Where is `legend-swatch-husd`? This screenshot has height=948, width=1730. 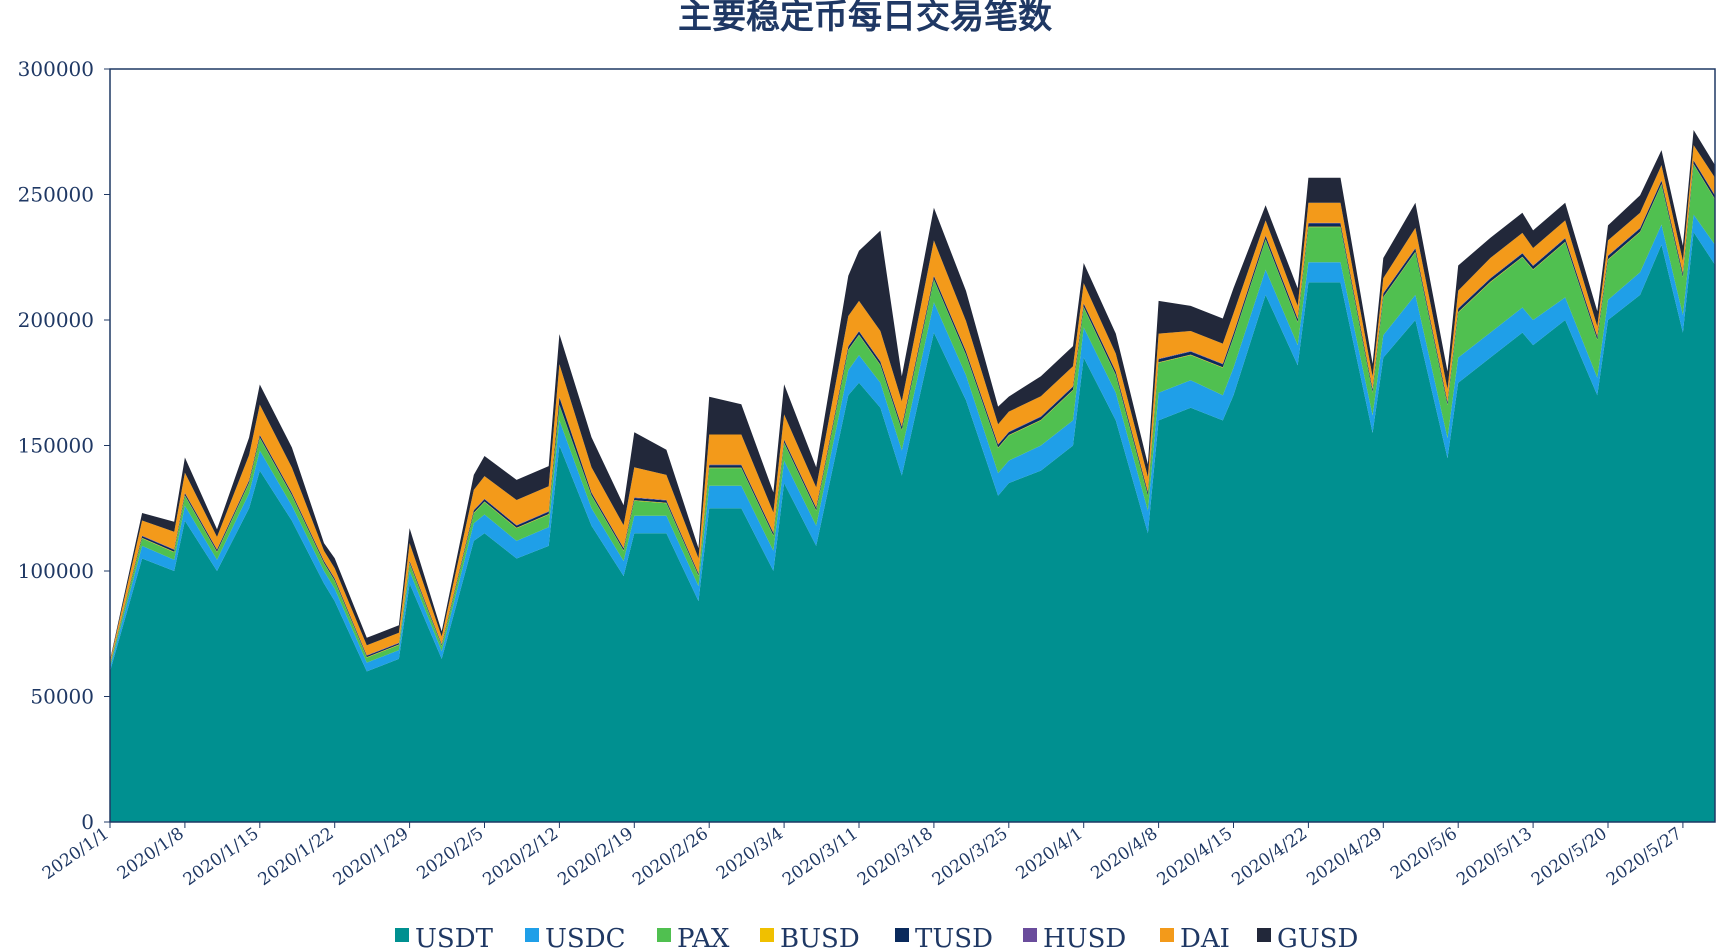 legend-swatch-husd is located at coordinates (1030, 935).